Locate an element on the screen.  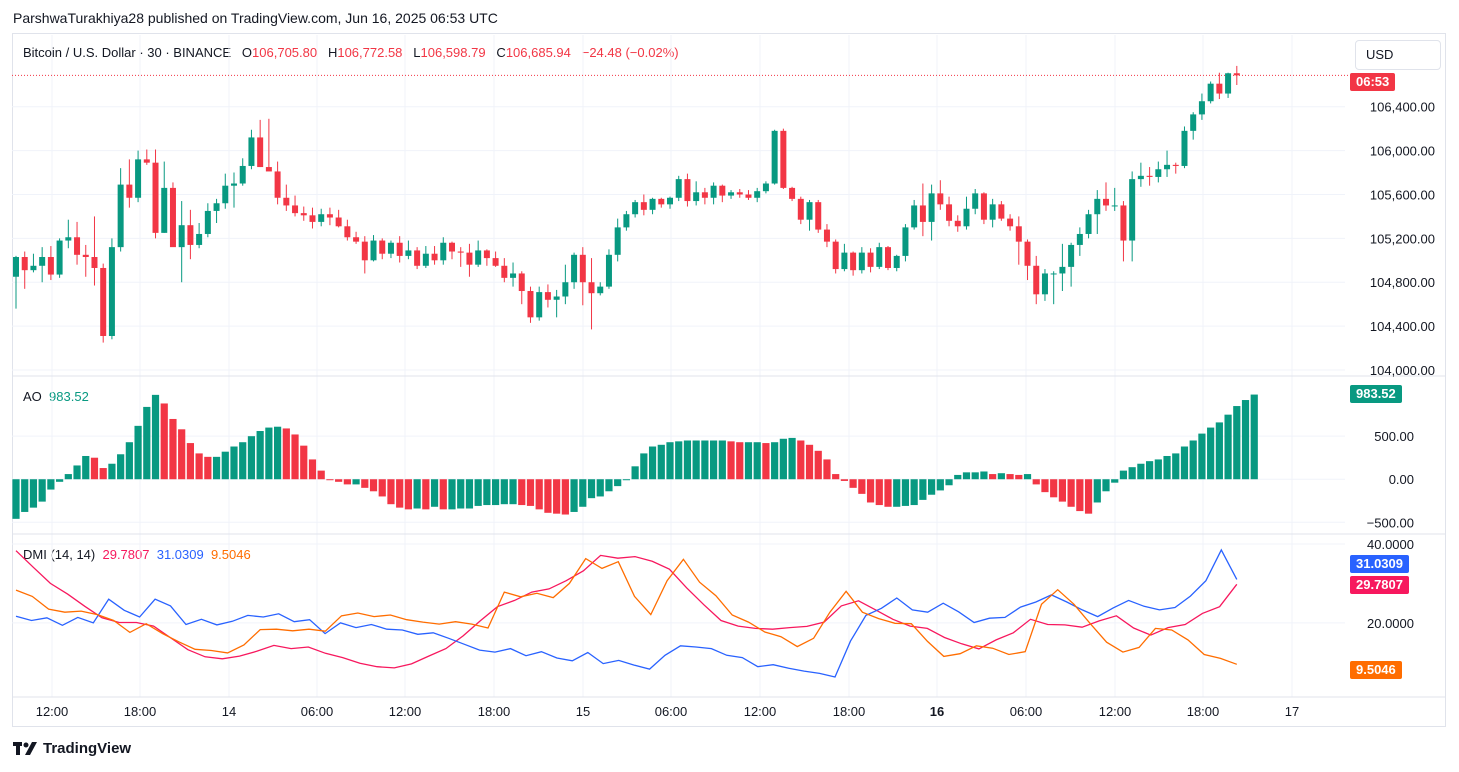
minus-di-price-label: 31.0309 is located at coordinates (1379, 564).